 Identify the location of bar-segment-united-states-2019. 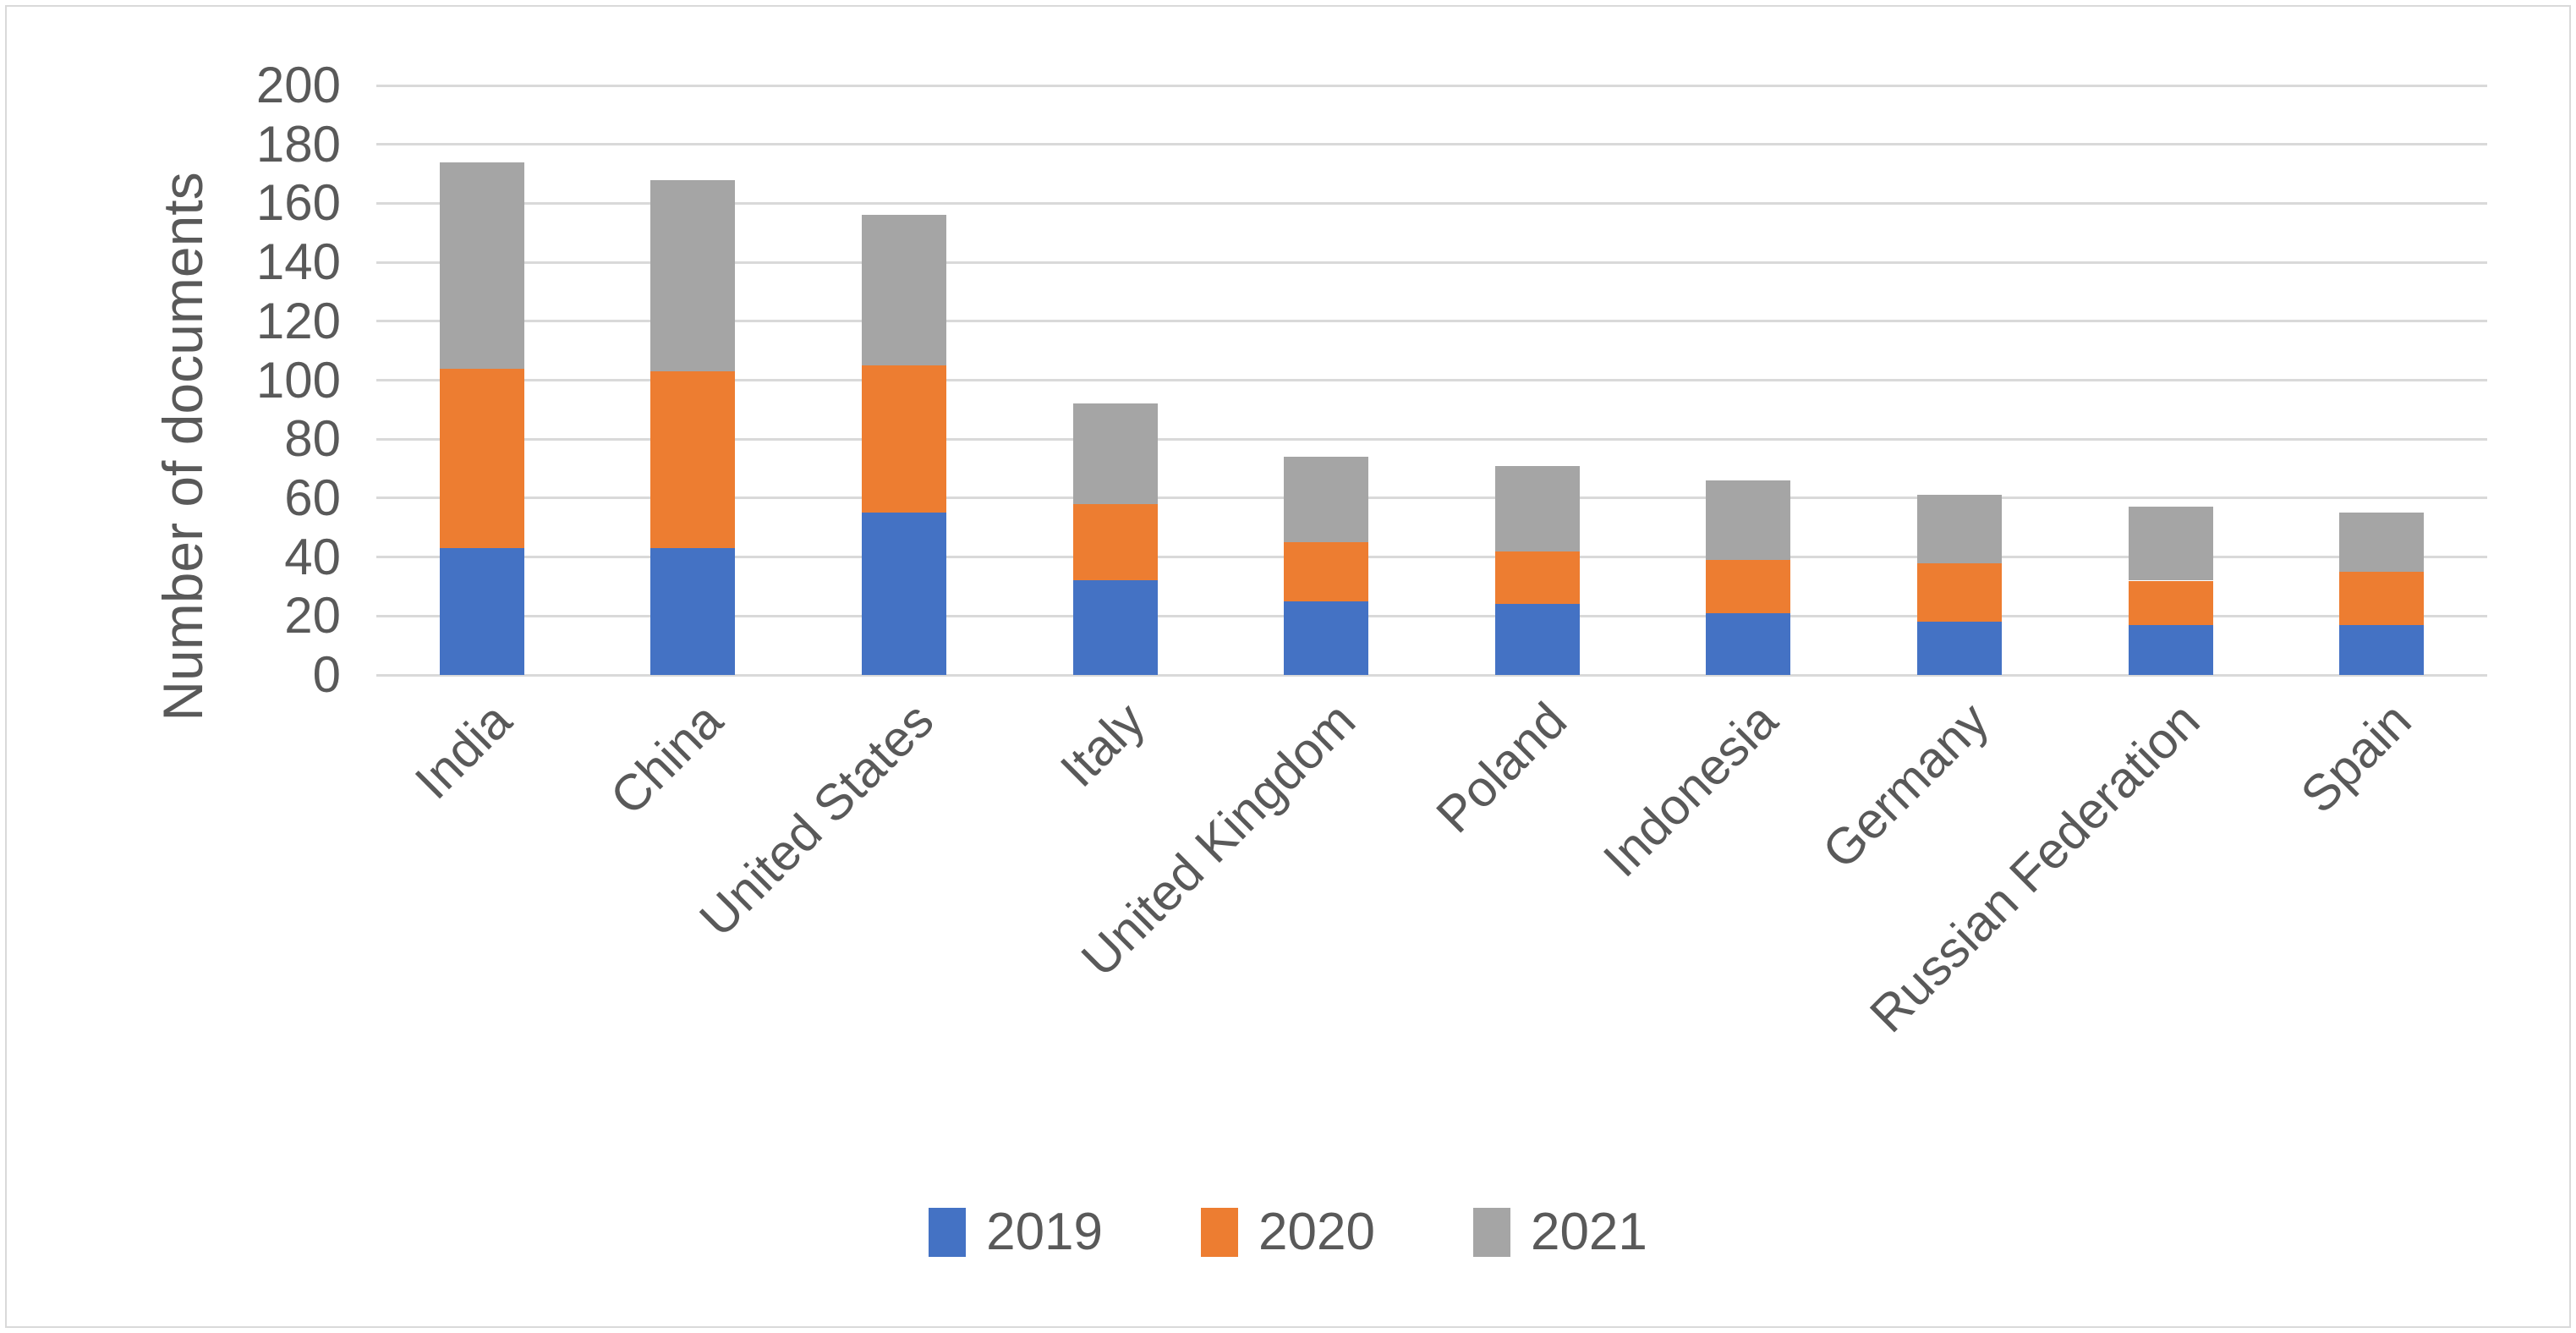
(904, 594).